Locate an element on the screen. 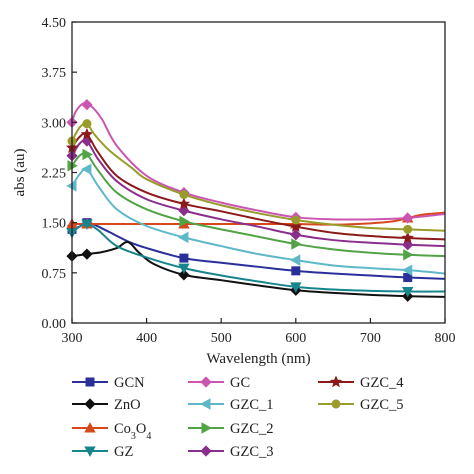 This screenshot has height=474, width=474. y-tick-label: 3.75 is located at coordinates (54, 73).